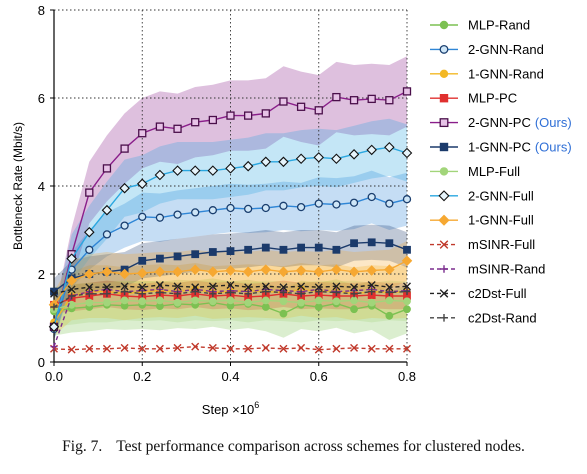  I want to click on legend-label-1-gnn-full: 1-GNN-Full, so click(501, 220).